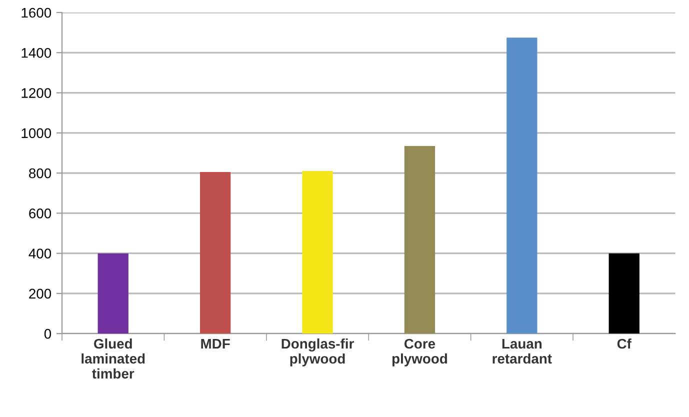 The height and width of the screenshot is (417, 689). Describe the element at coordinates (318, 352) in the screenshot. I see `x-tick-label: Donglas-fir plywood` at that location.